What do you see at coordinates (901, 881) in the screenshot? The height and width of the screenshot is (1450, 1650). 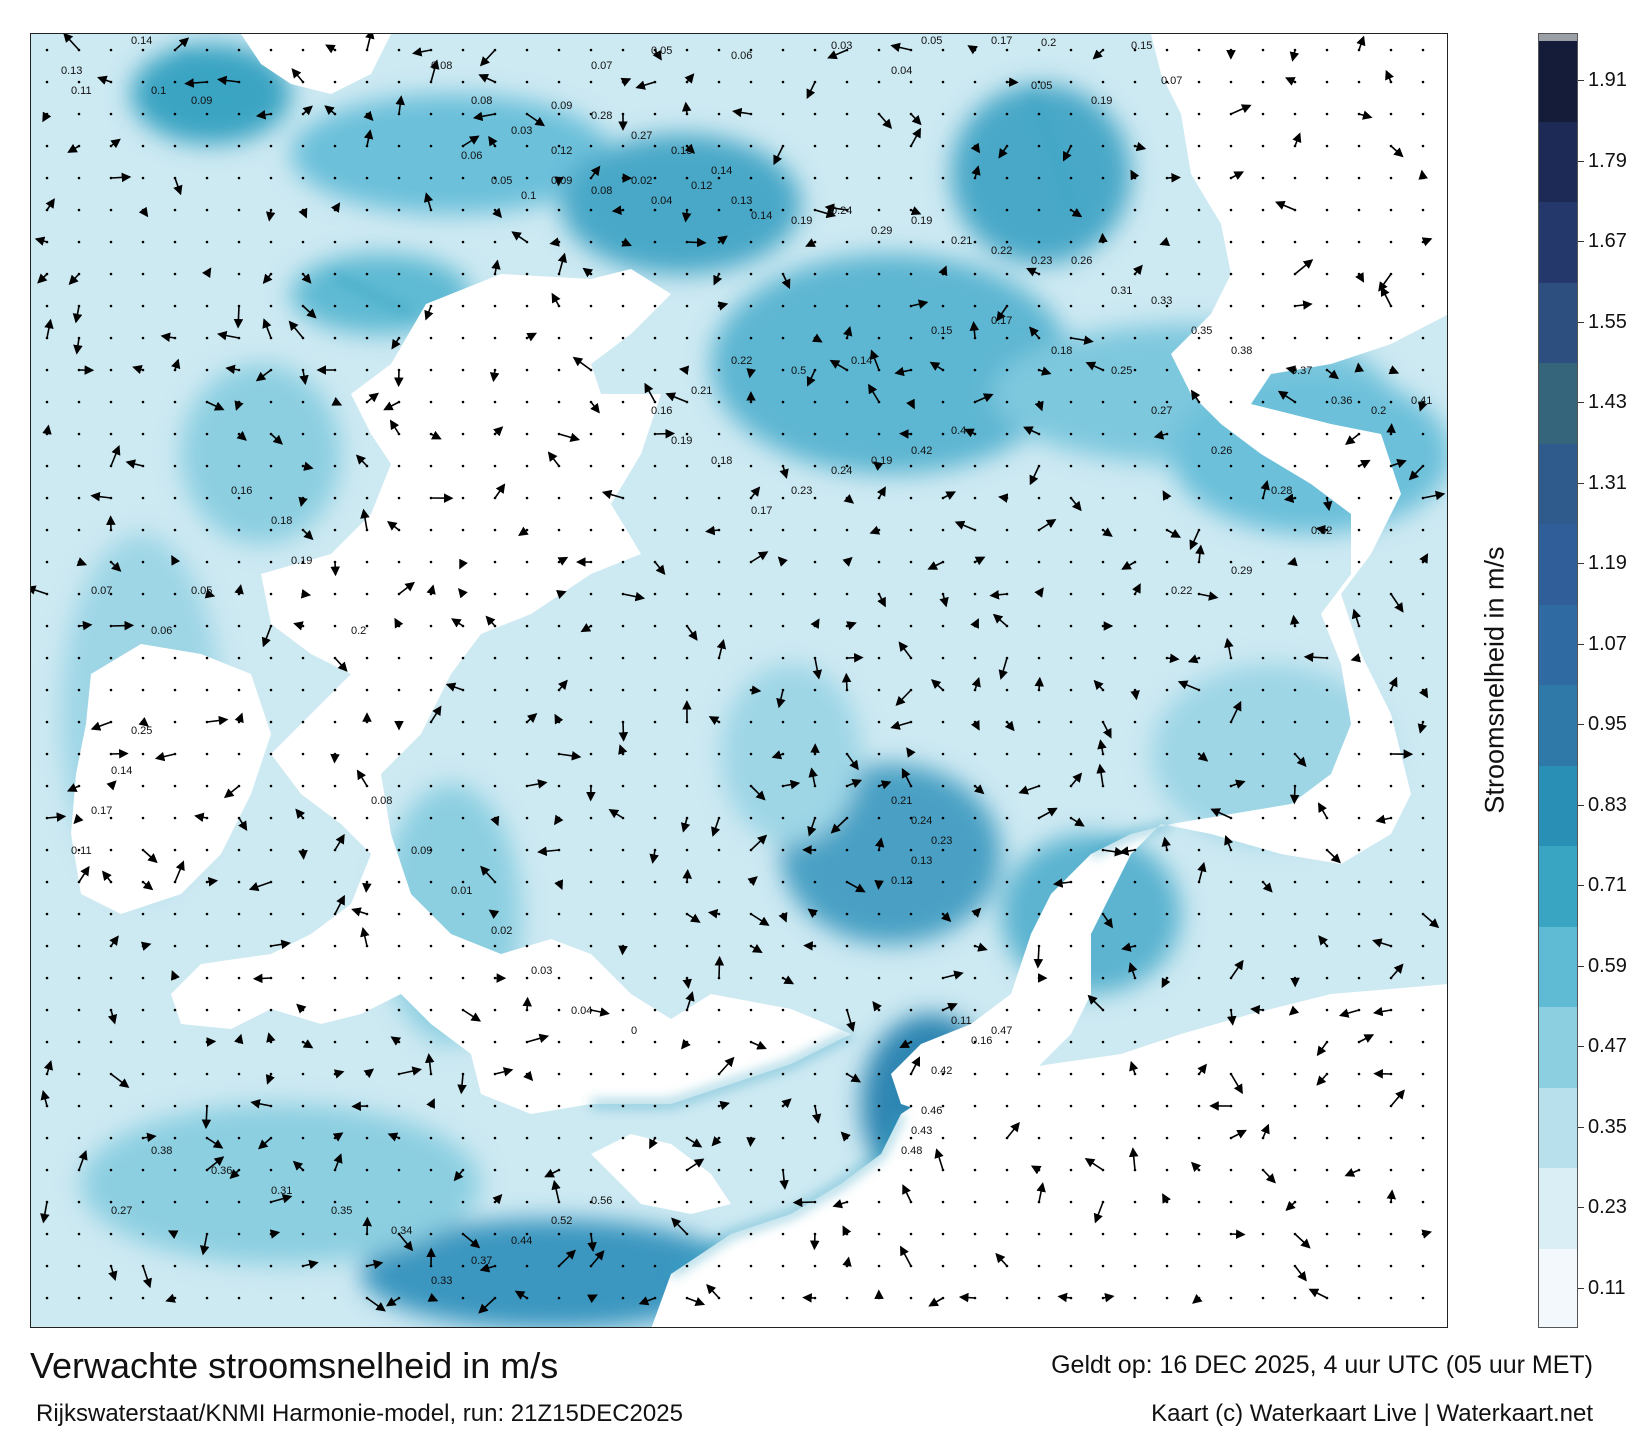 I see `speed-label: 0.12` at bounding box center [901, 881].